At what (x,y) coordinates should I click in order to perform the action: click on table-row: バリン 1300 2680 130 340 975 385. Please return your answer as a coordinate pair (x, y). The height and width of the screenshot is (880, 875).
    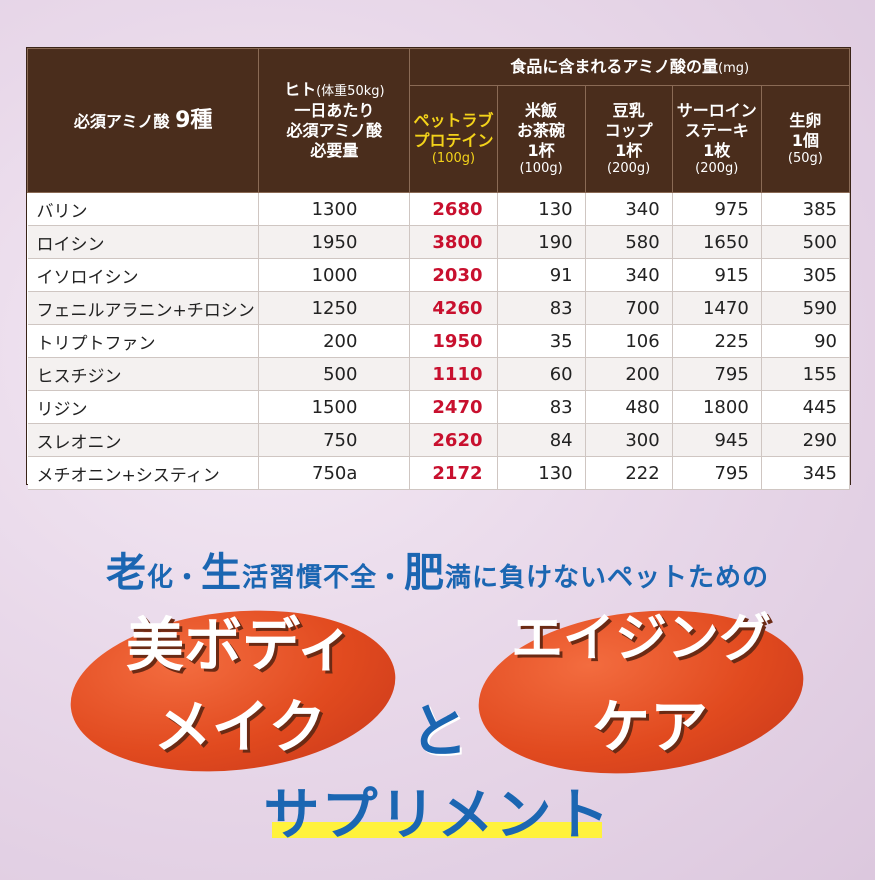
    Looking at the image, I should click on (439, 209).